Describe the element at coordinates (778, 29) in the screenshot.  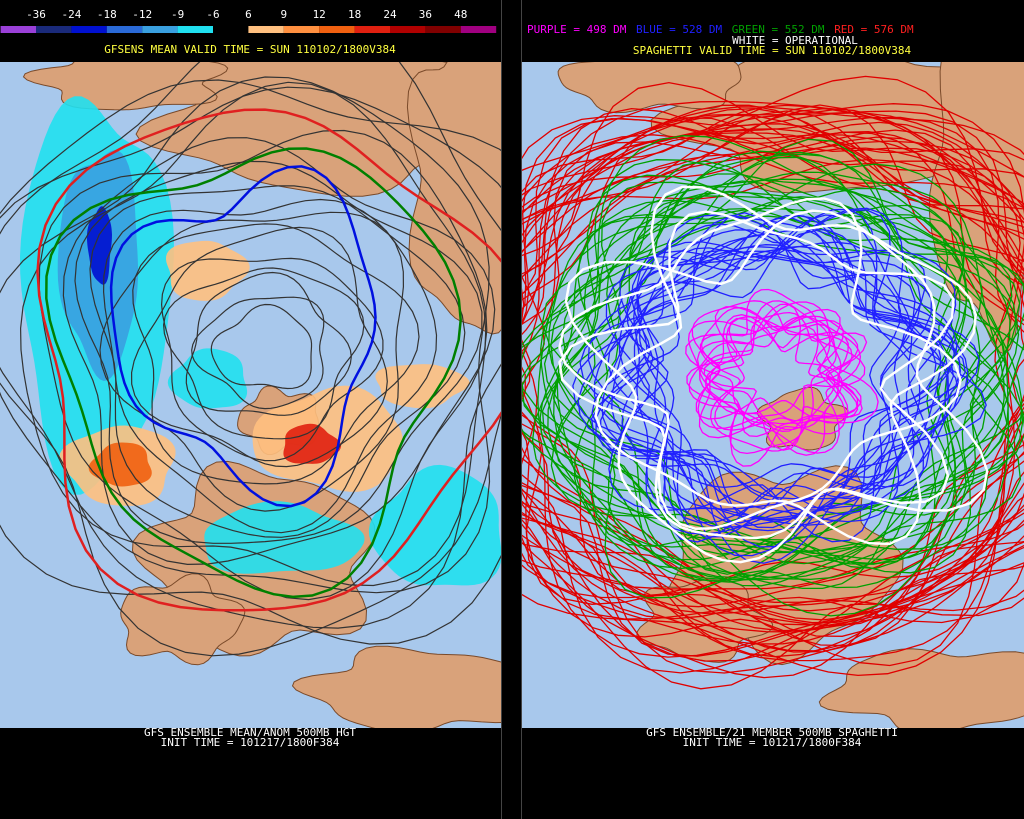
I see `legend-entry: GREEN = 552 DM` at that location.